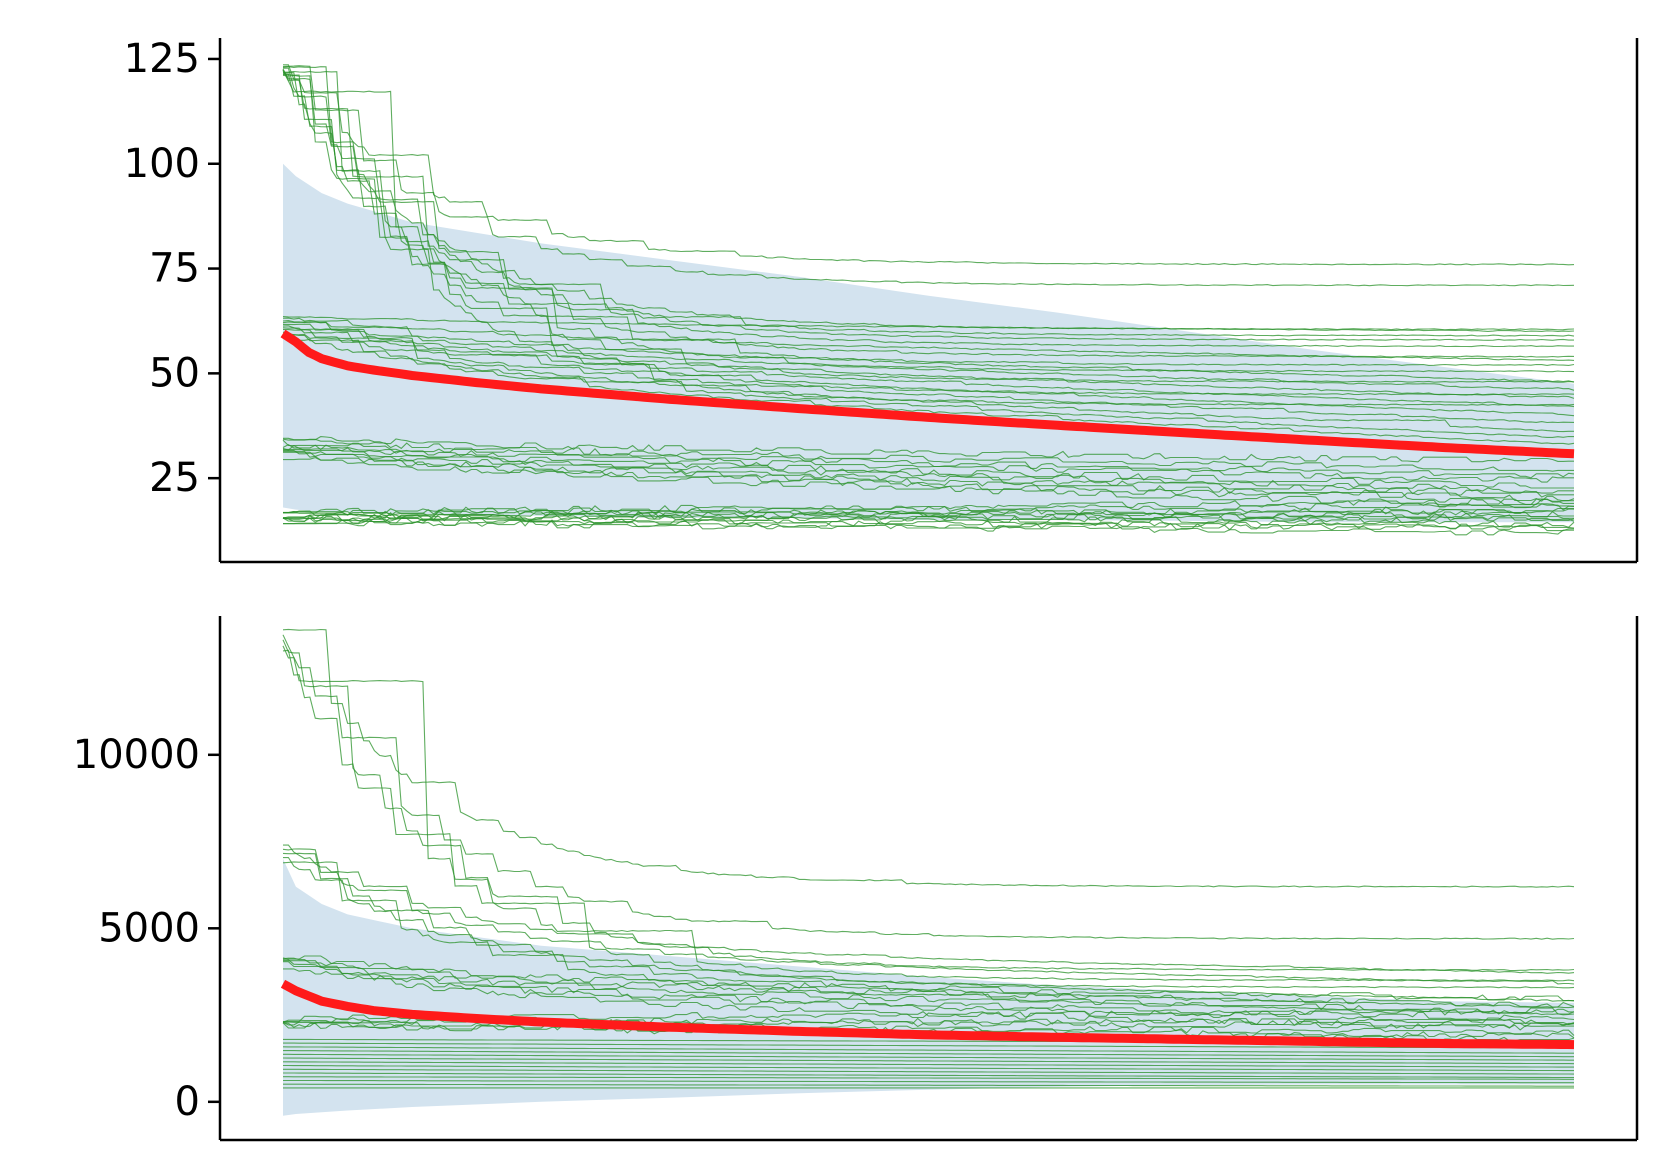 This screenshot has height=1158, width=1660. What do you see at coordinates (149, 928) in the screenshot?
I see `y-tick-label: 5000` at bounding box center [149, 928].